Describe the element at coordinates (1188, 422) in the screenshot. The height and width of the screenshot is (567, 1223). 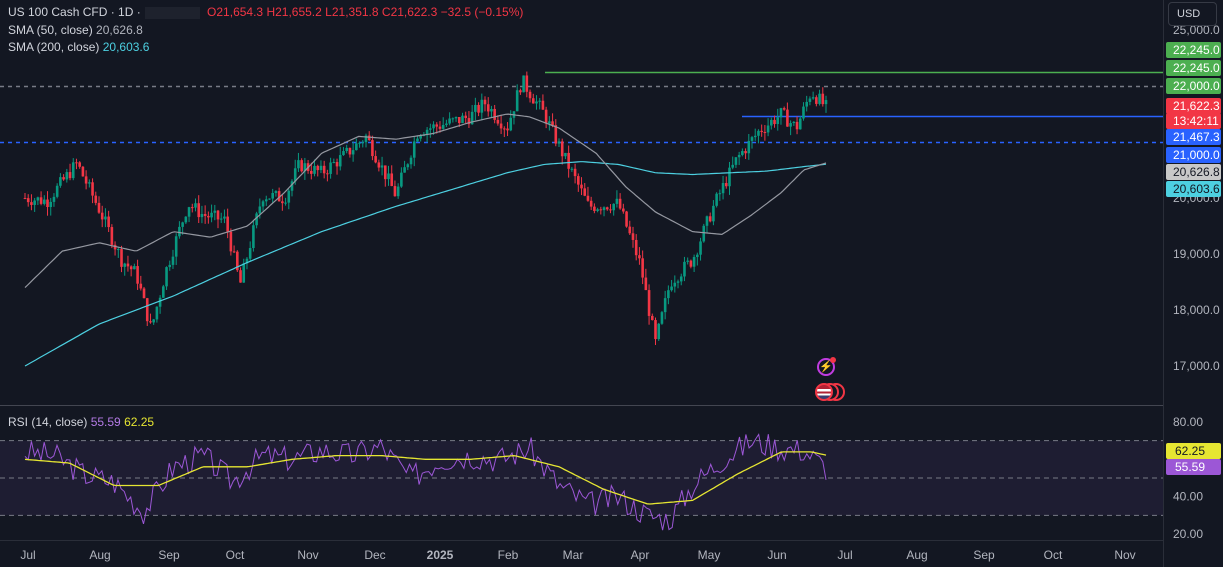
I see `rsi-axis-tick-label: 80.00` at that location.